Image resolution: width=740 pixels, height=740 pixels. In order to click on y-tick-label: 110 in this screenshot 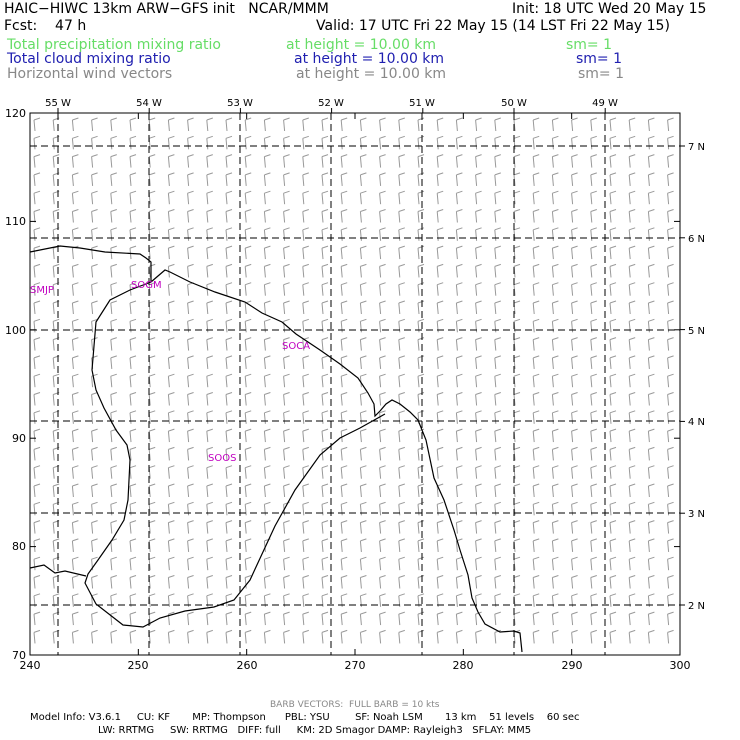, I will do `click(15, 221)`.